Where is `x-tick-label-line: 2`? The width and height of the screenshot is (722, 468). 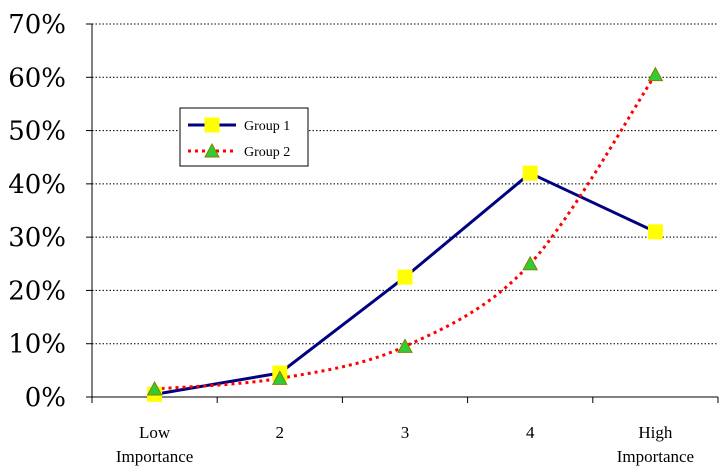
x-tick-label-line: 2 is located at coordinates (280, 432).